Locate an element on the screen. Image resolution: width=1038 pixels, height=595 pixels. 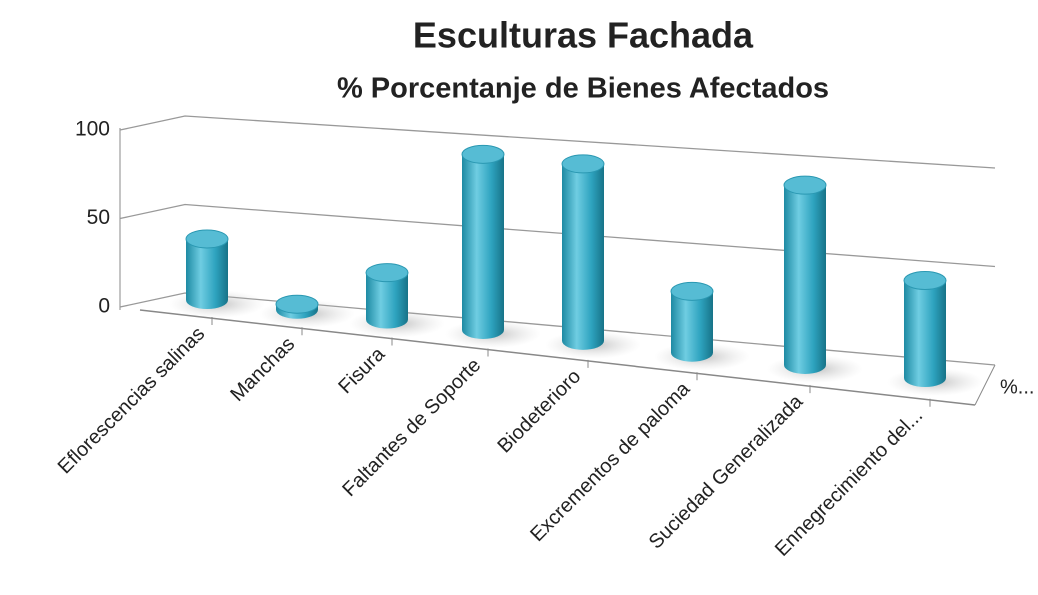
x-tick-label: Eflorescencias salinas is located at coordinates (131, 400).